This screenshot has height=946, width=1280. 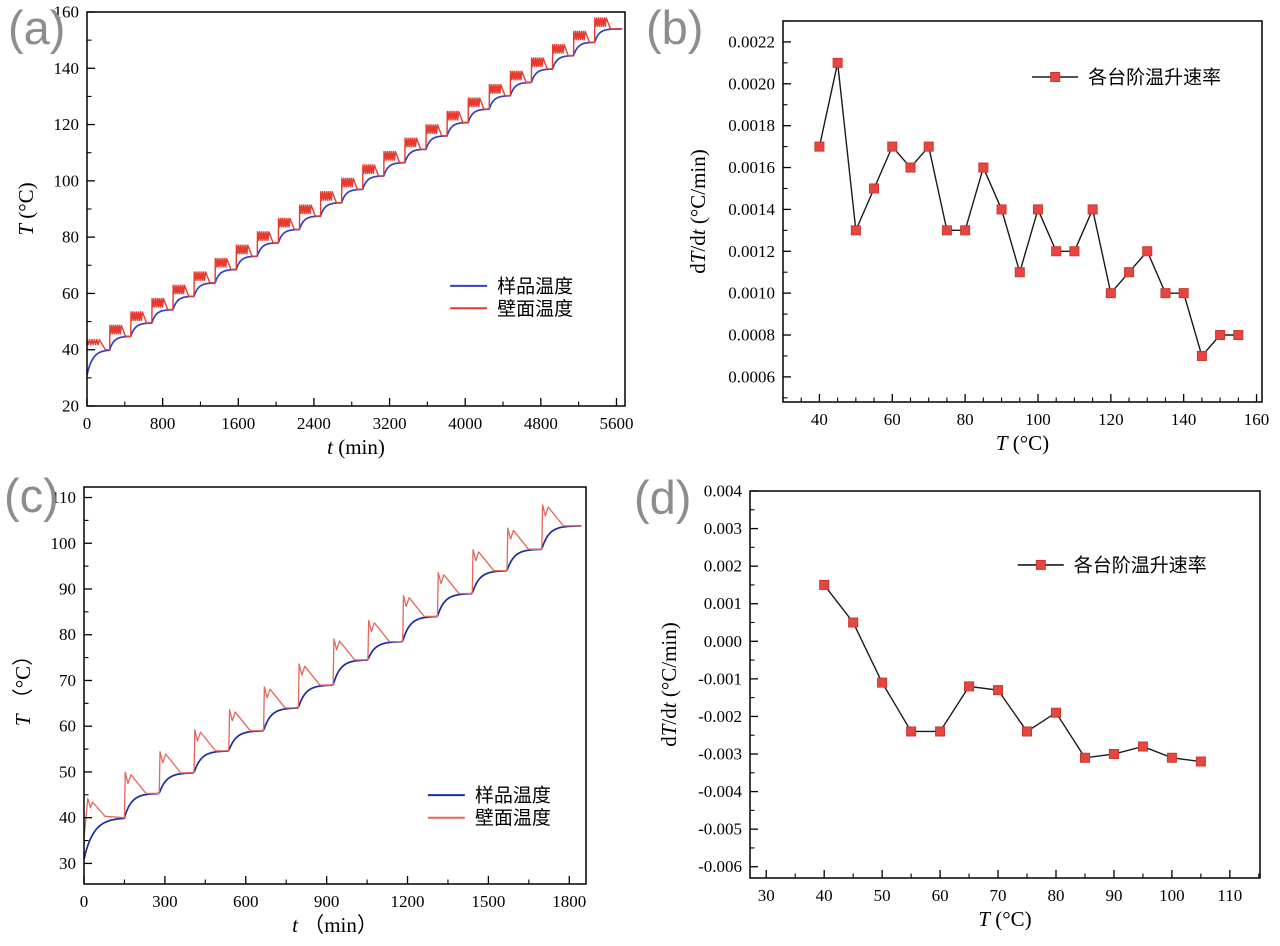 I want to click on svg-text: -0.002, so click(x=720, y=716).